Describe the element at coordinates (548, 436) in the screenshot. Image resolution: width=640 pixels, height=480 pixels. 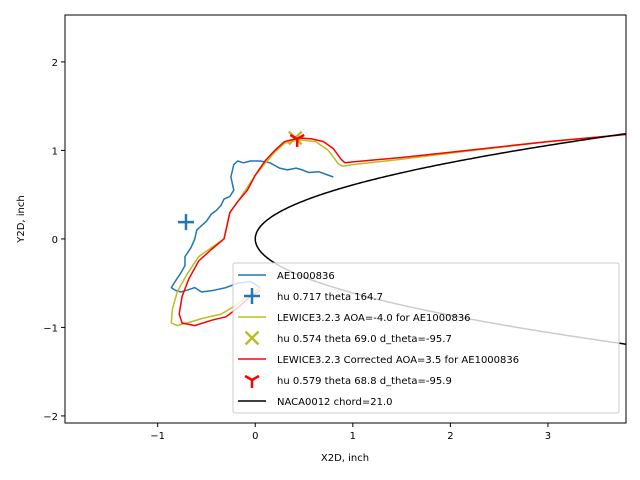
I see `x-tick-label: 3` at that location.